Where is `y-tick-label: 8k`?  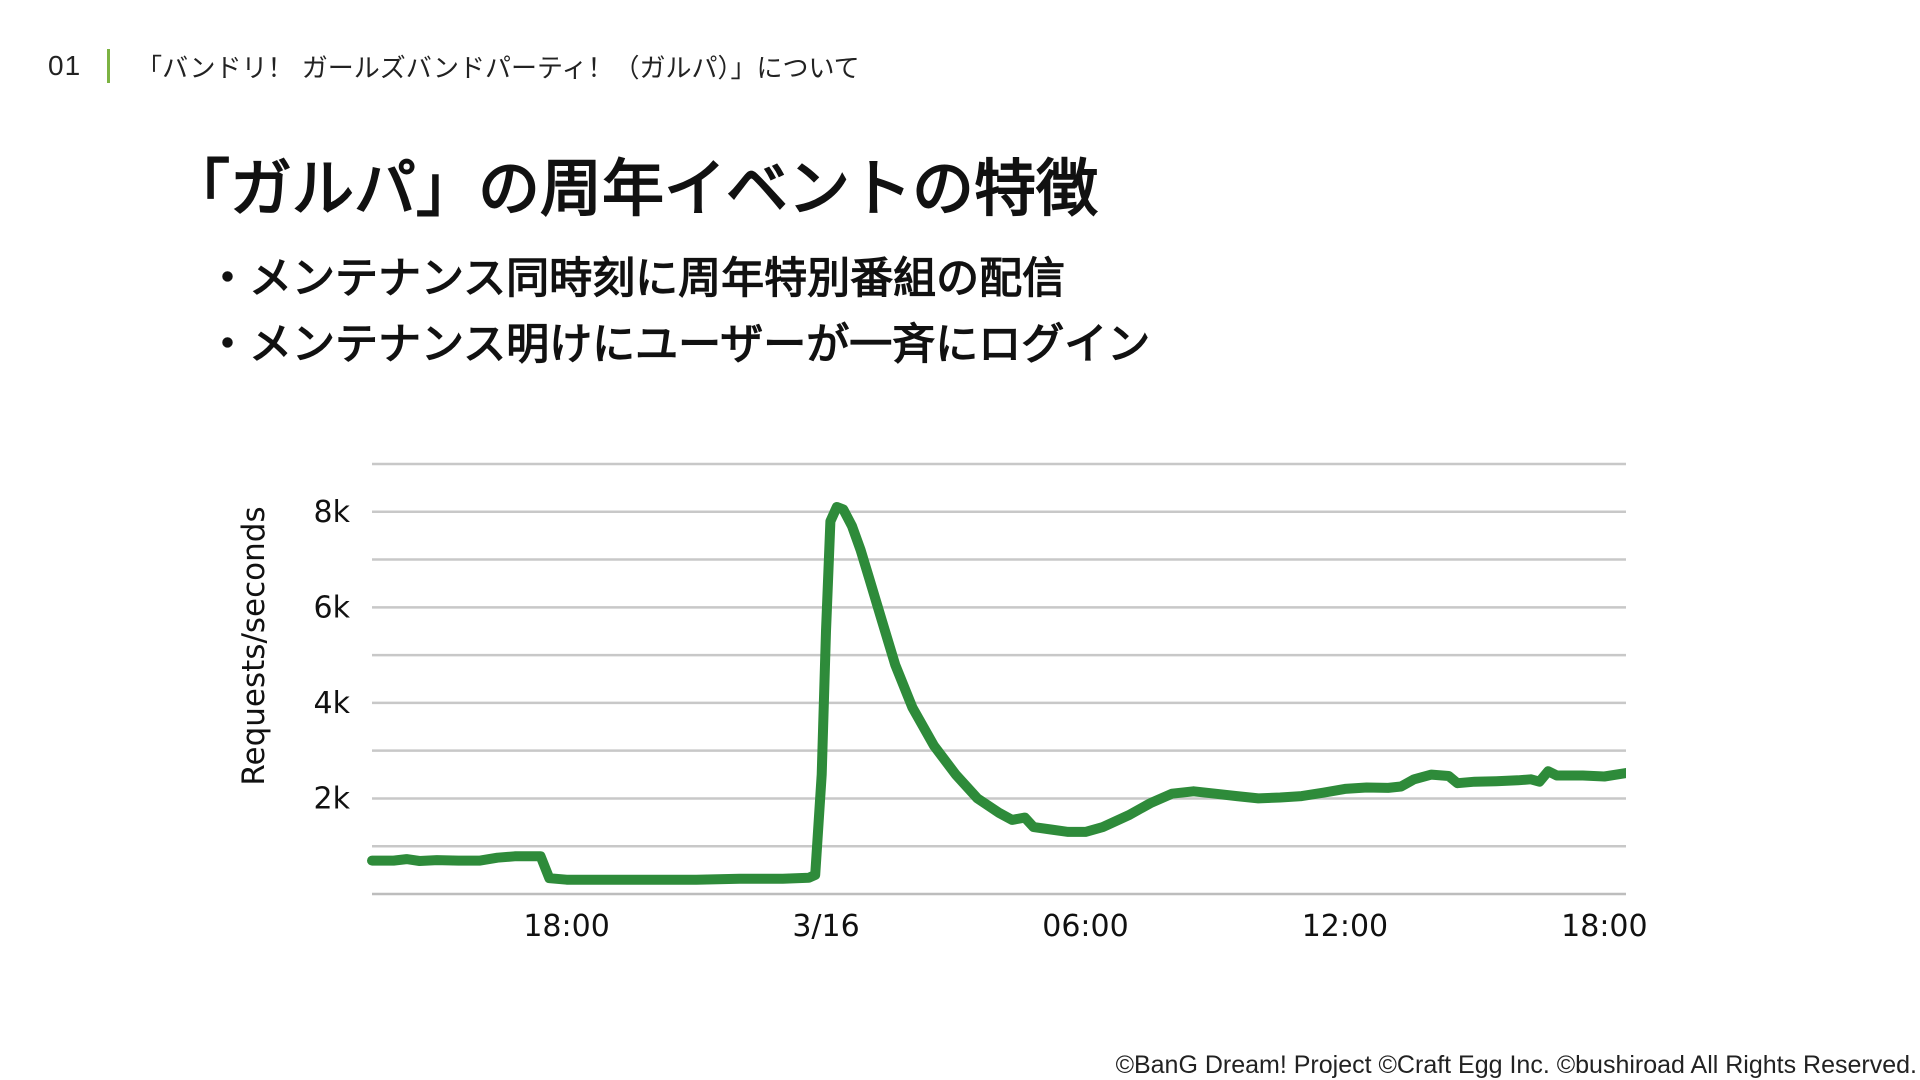 y-tick-label: 8k is located at coordinates (332, 512).